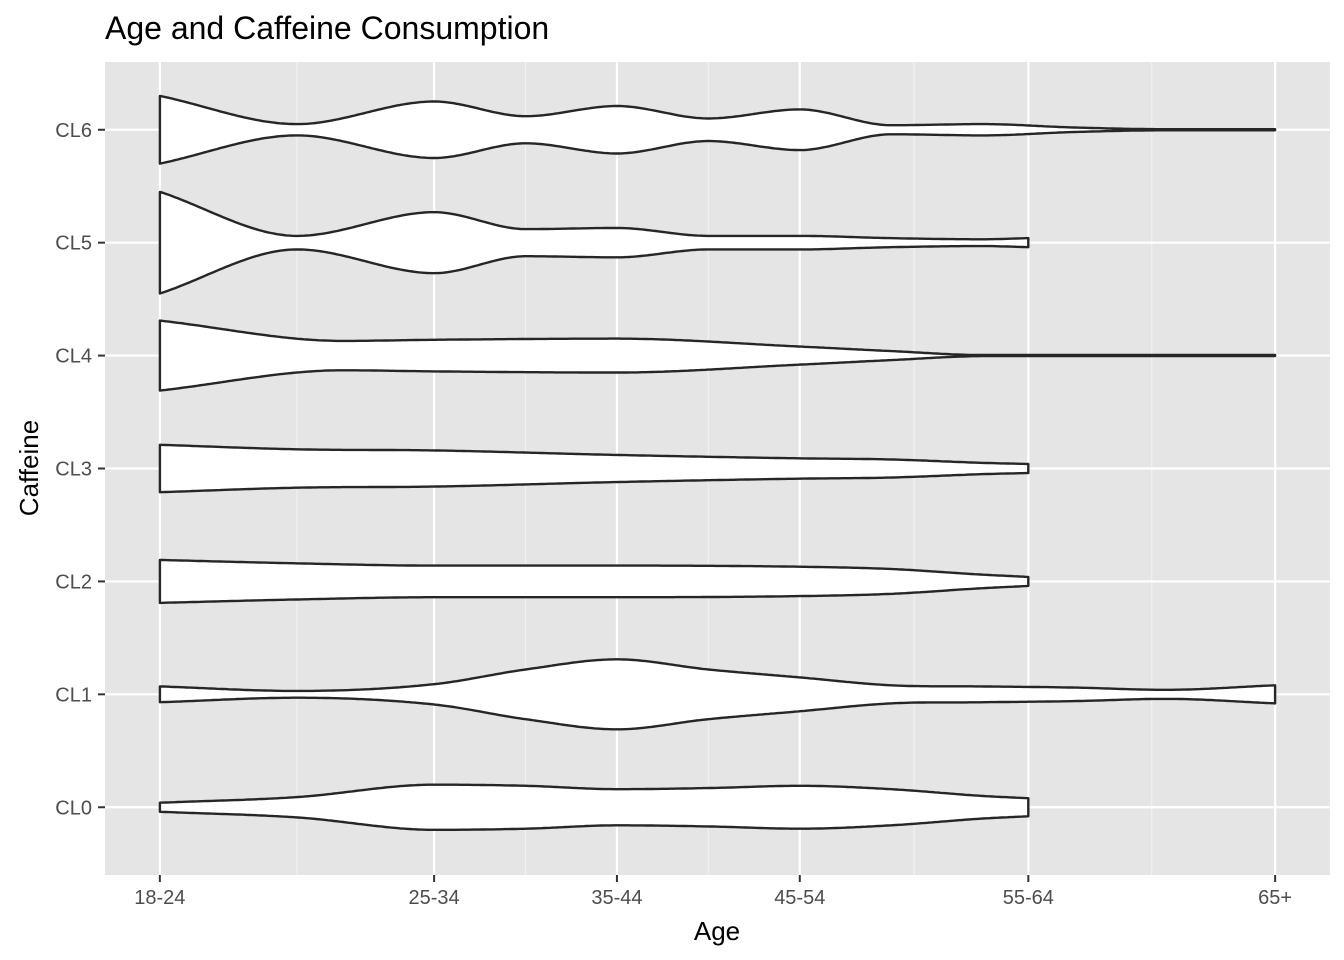  I want to click on x-tick-label: 45-54, so click(799, 898).